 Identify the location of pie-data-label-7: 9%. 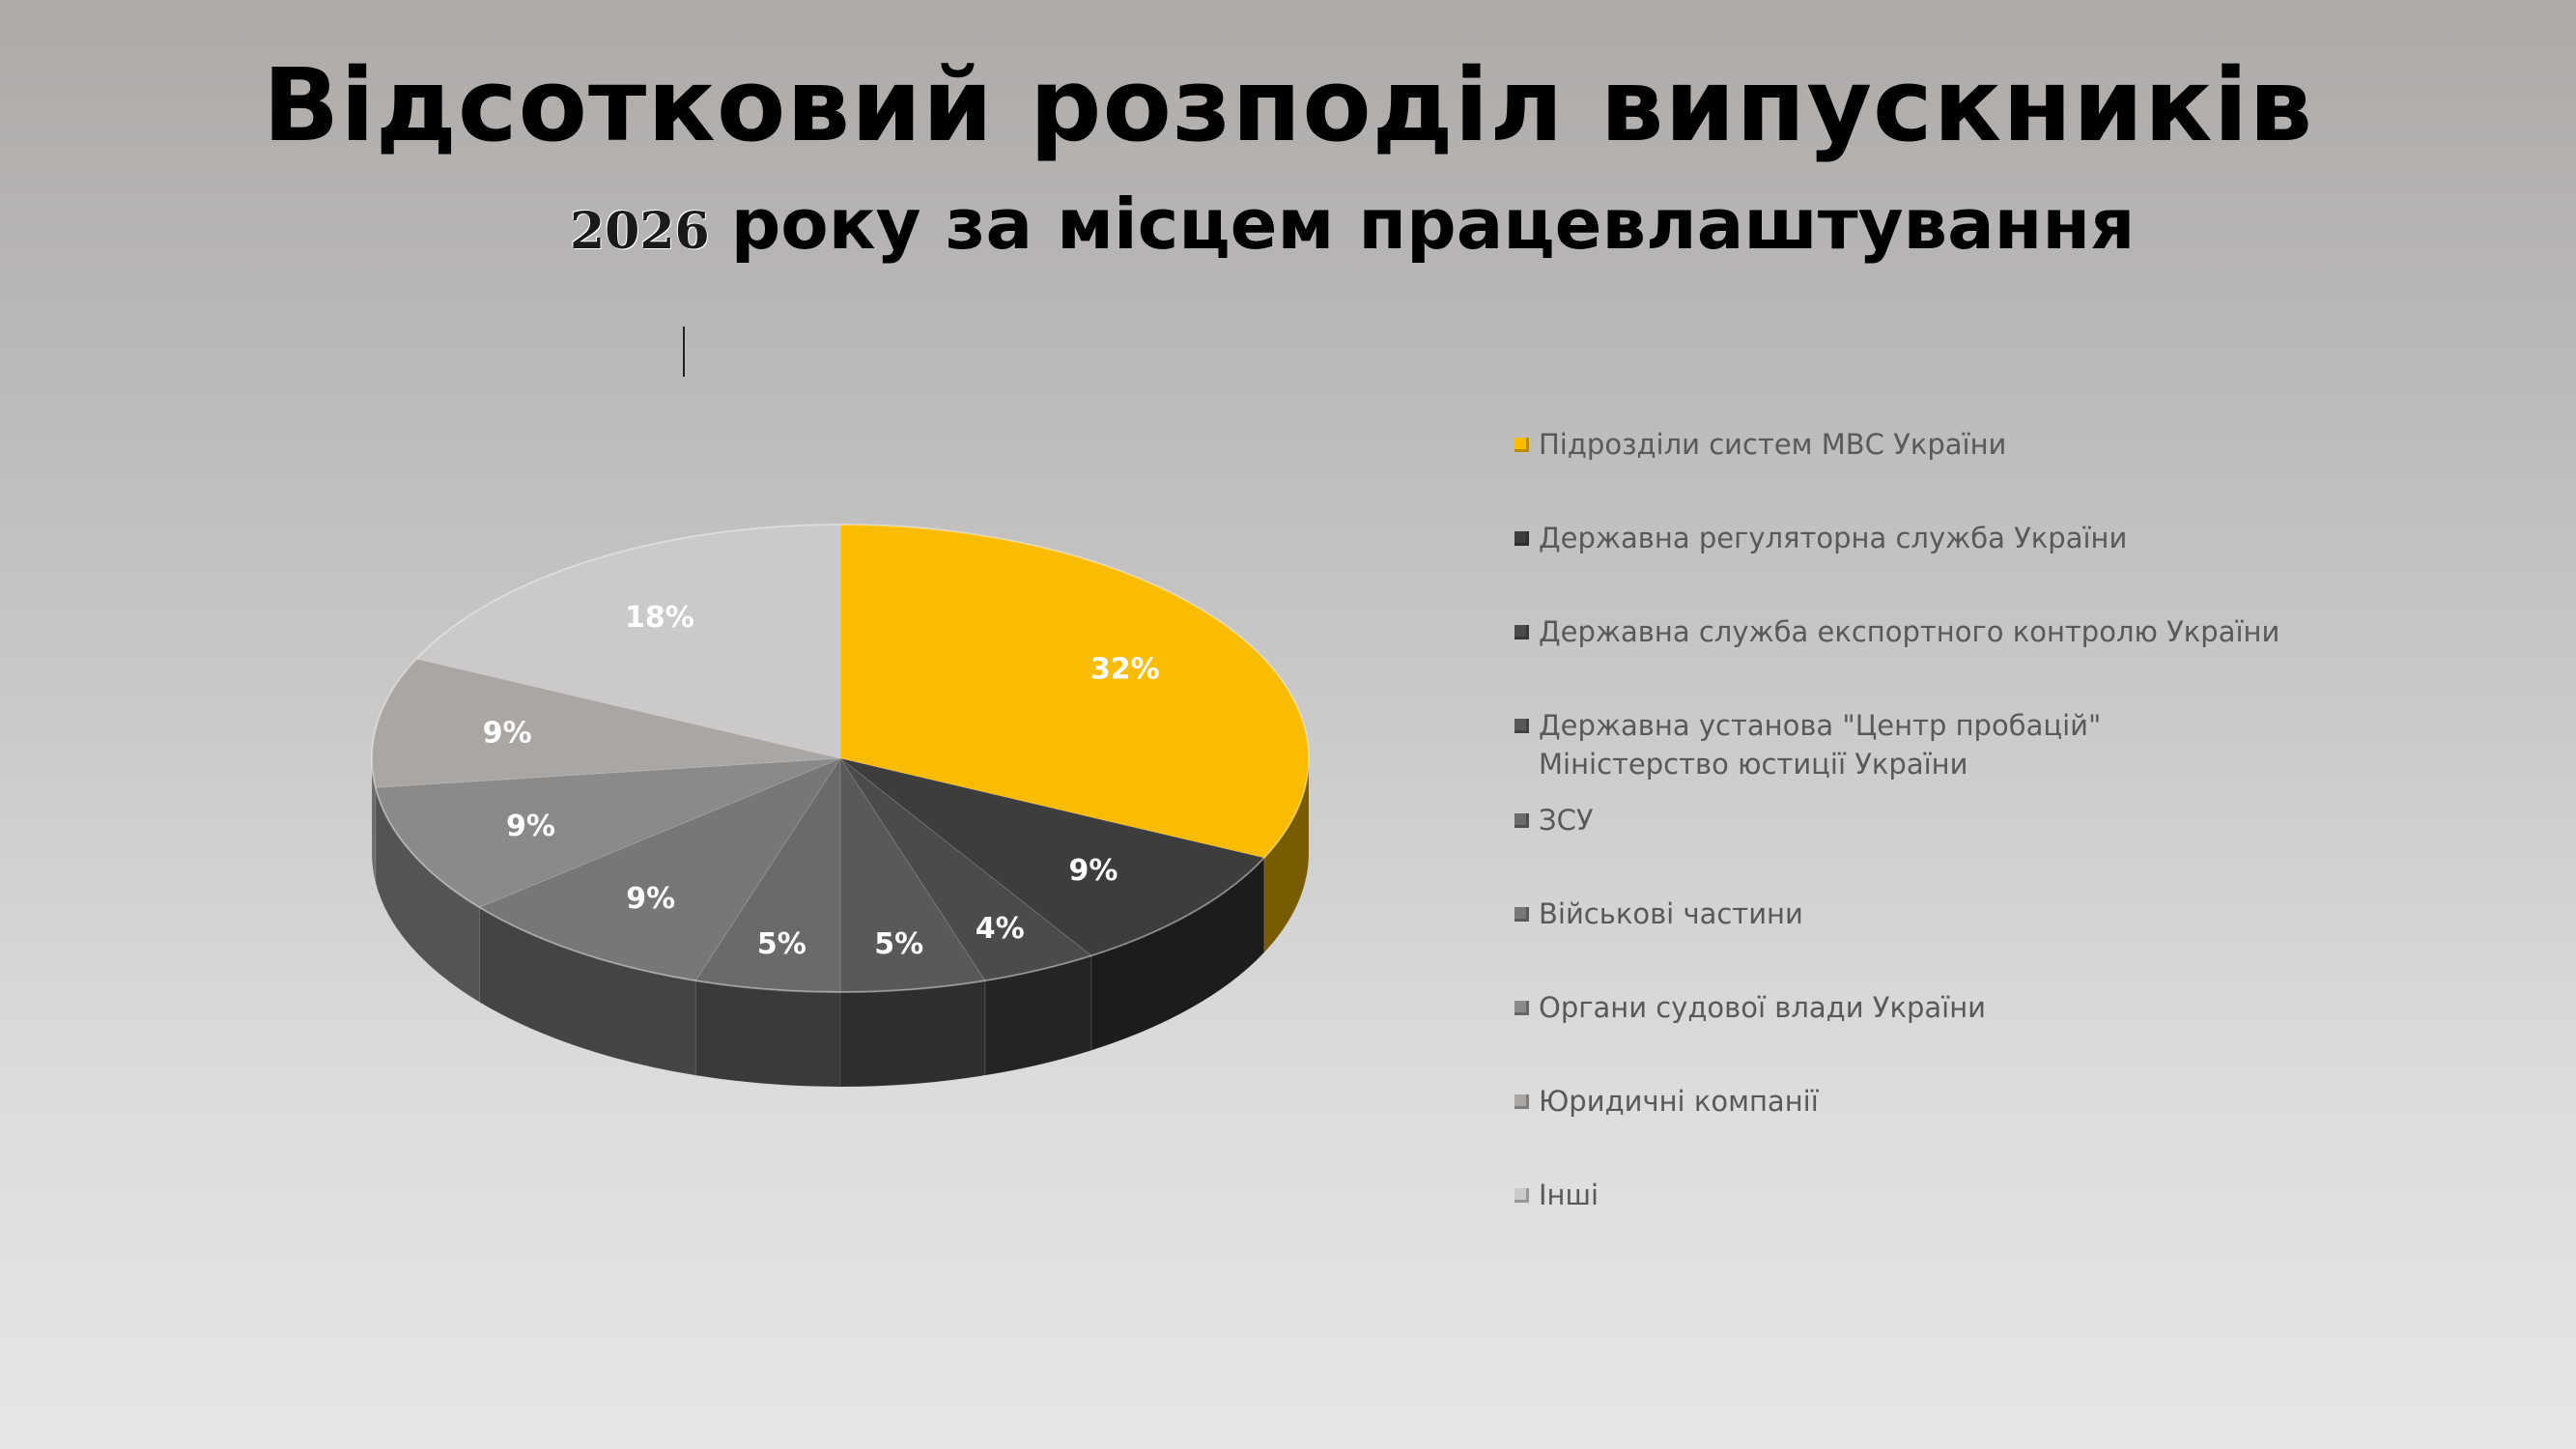
(530, 826).